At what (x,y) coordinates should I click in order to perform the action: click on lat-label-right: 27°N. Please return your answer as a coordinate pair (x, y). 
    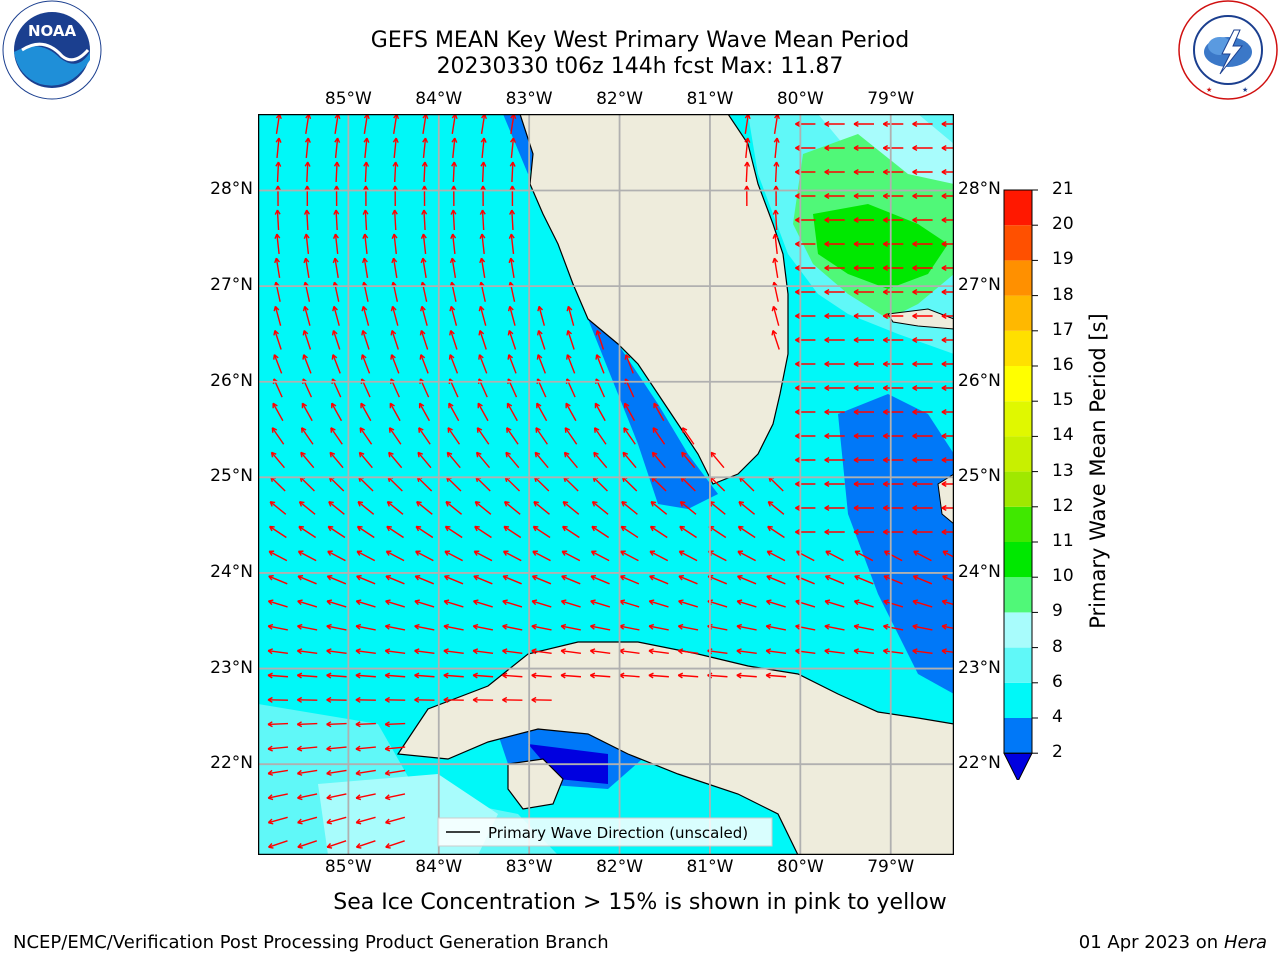
    Looking at the image, I should click on (979, 285).